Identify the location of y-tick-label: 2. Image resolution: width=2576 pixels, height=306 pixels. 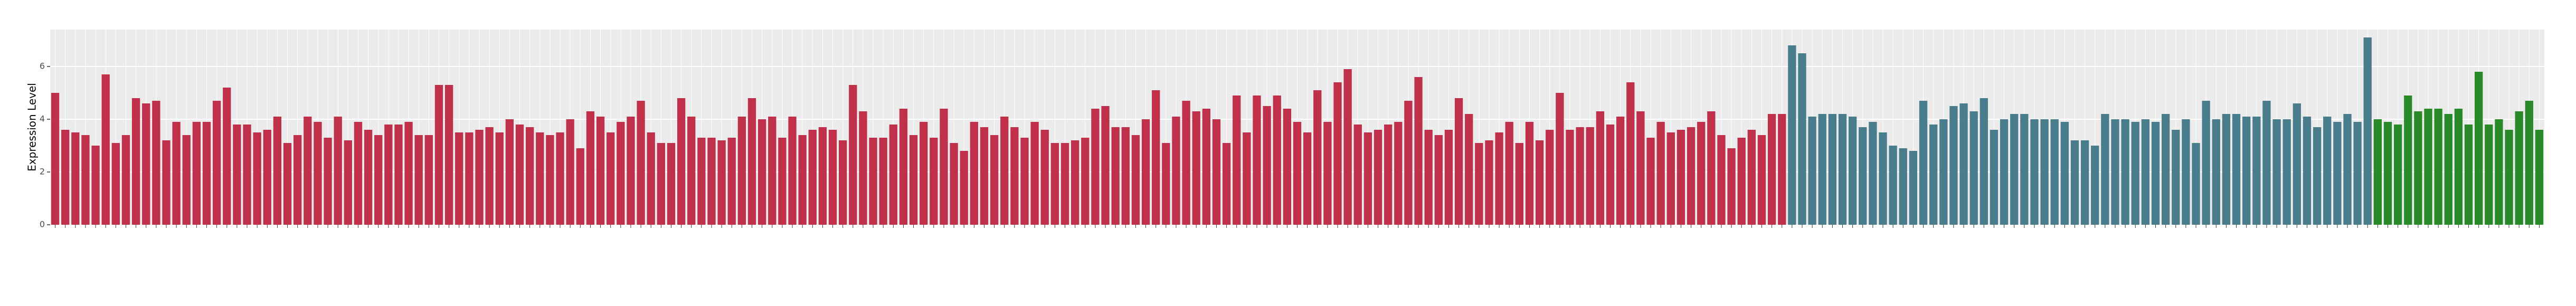
(42, 172).